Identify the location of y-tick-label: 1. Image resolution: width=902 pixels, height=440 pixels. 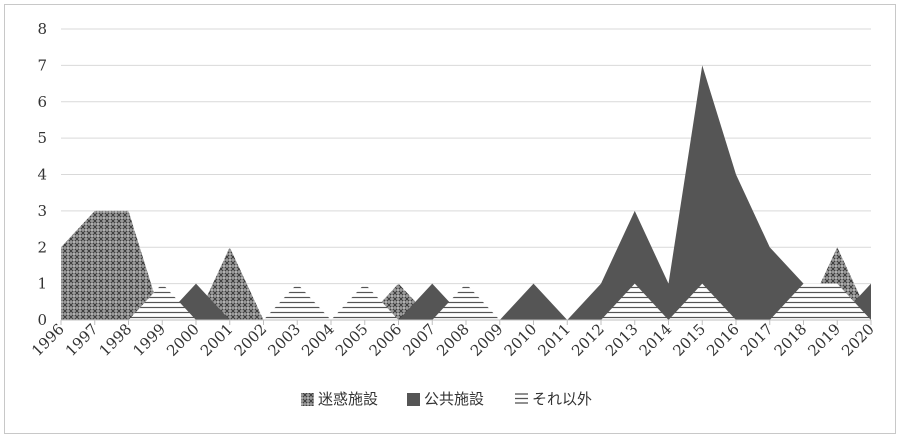
(42, 284).